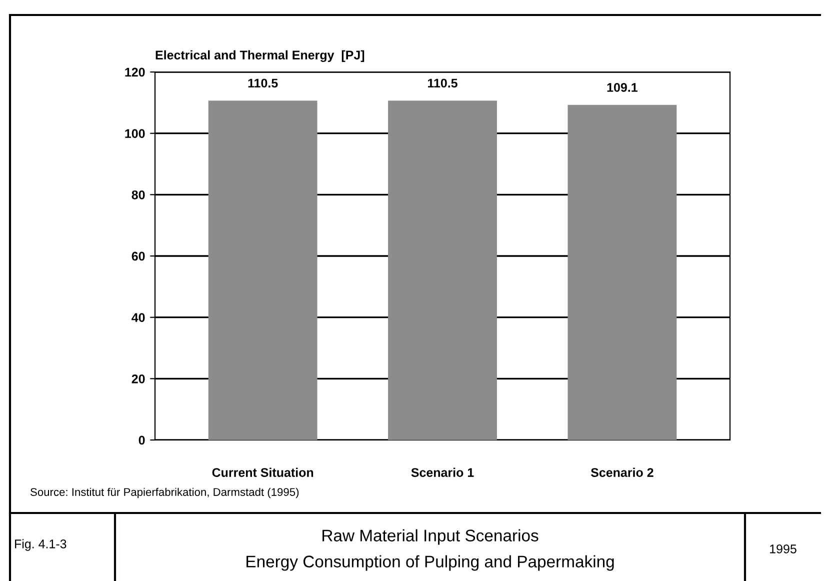  What do you see at coordinates (430, 537) in the screenshot?
I see `text: Raw Material Input Scenarios` at bounding box center [430, 537].